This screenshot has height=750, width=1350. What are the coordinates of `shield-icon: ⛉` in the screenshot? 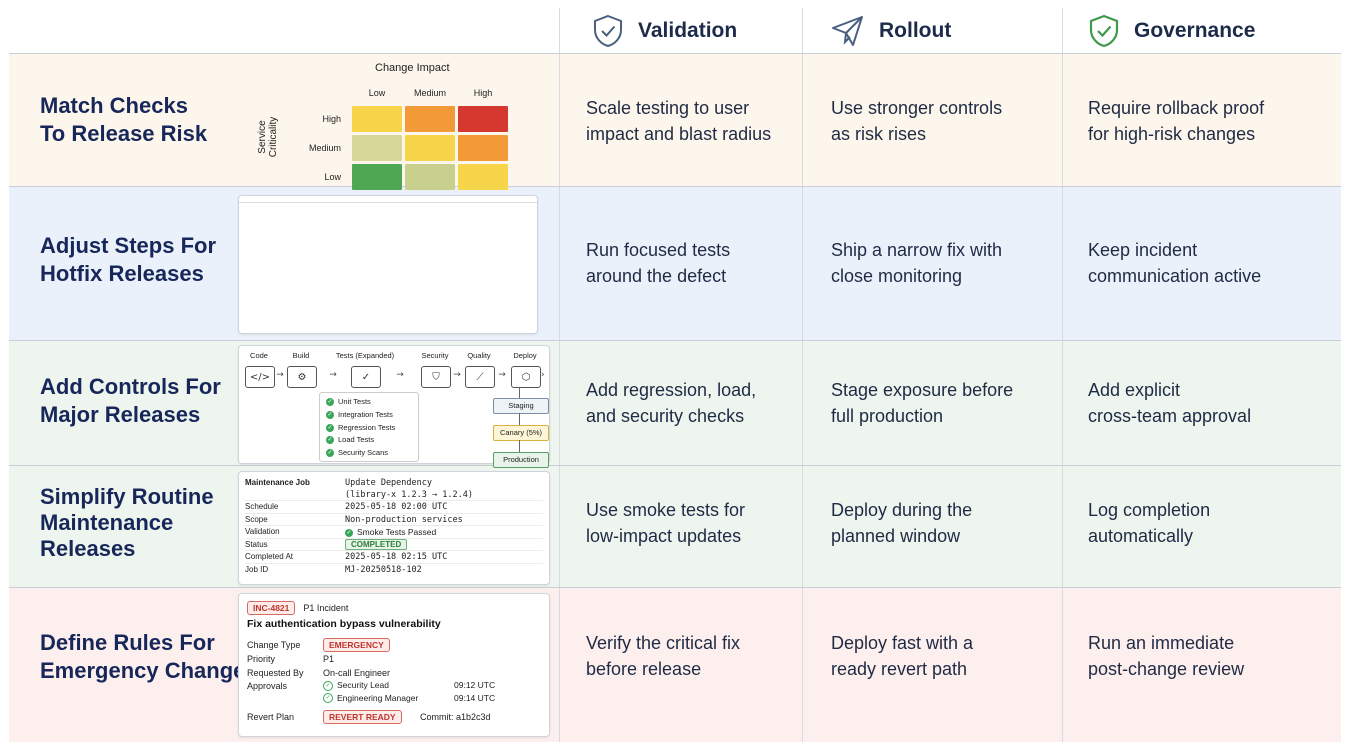 It's located at (436, 377).